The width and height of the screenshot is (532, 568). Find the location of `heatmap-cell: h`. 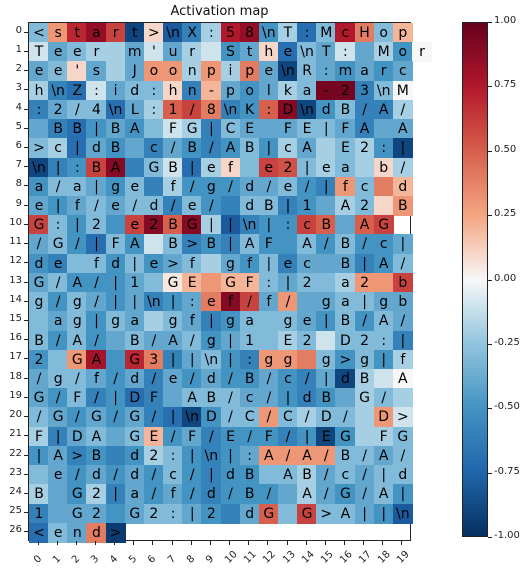

heatmap-cell: h is located at coordinates (173, 90).